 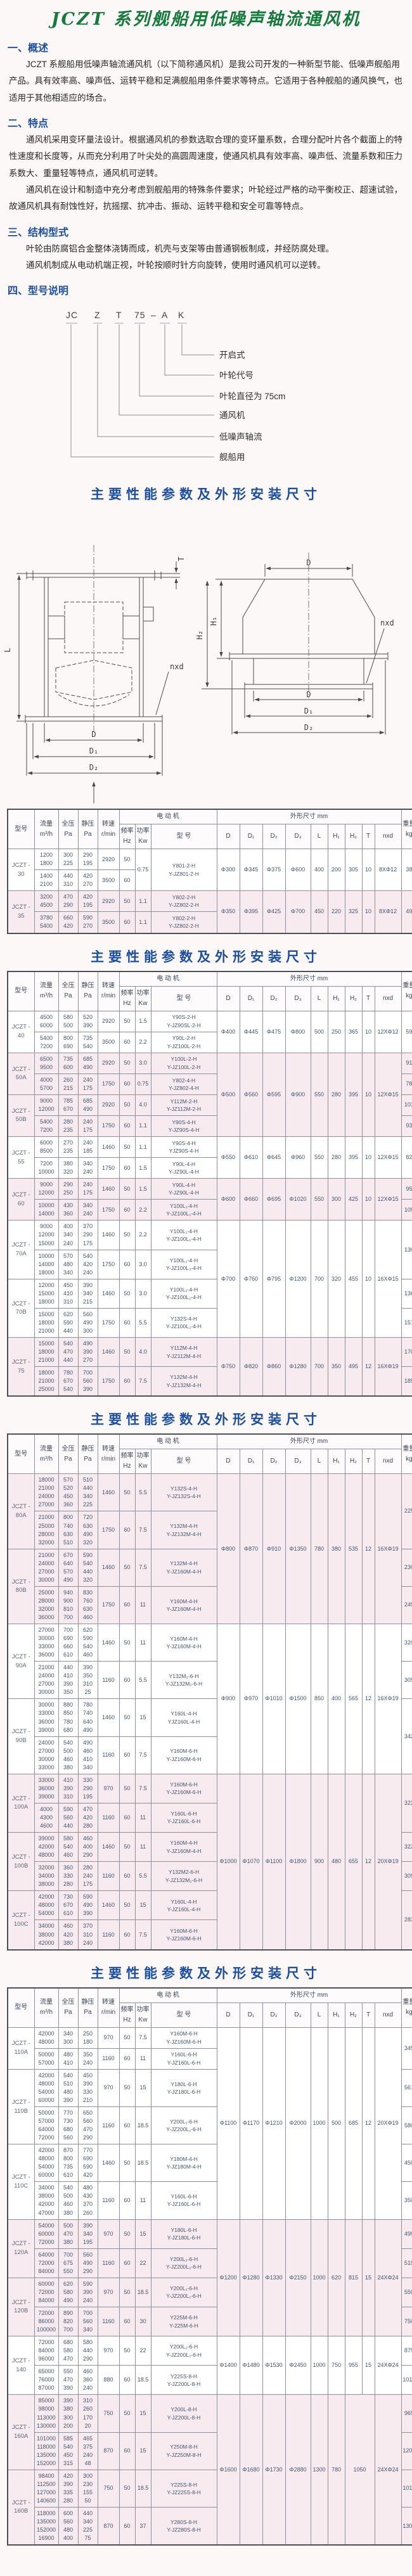 What do you see at coordinates (87, 2413) in the screenshot?
I see `table-cell: 310 260 170 20` at bounding box center [87, 2413].